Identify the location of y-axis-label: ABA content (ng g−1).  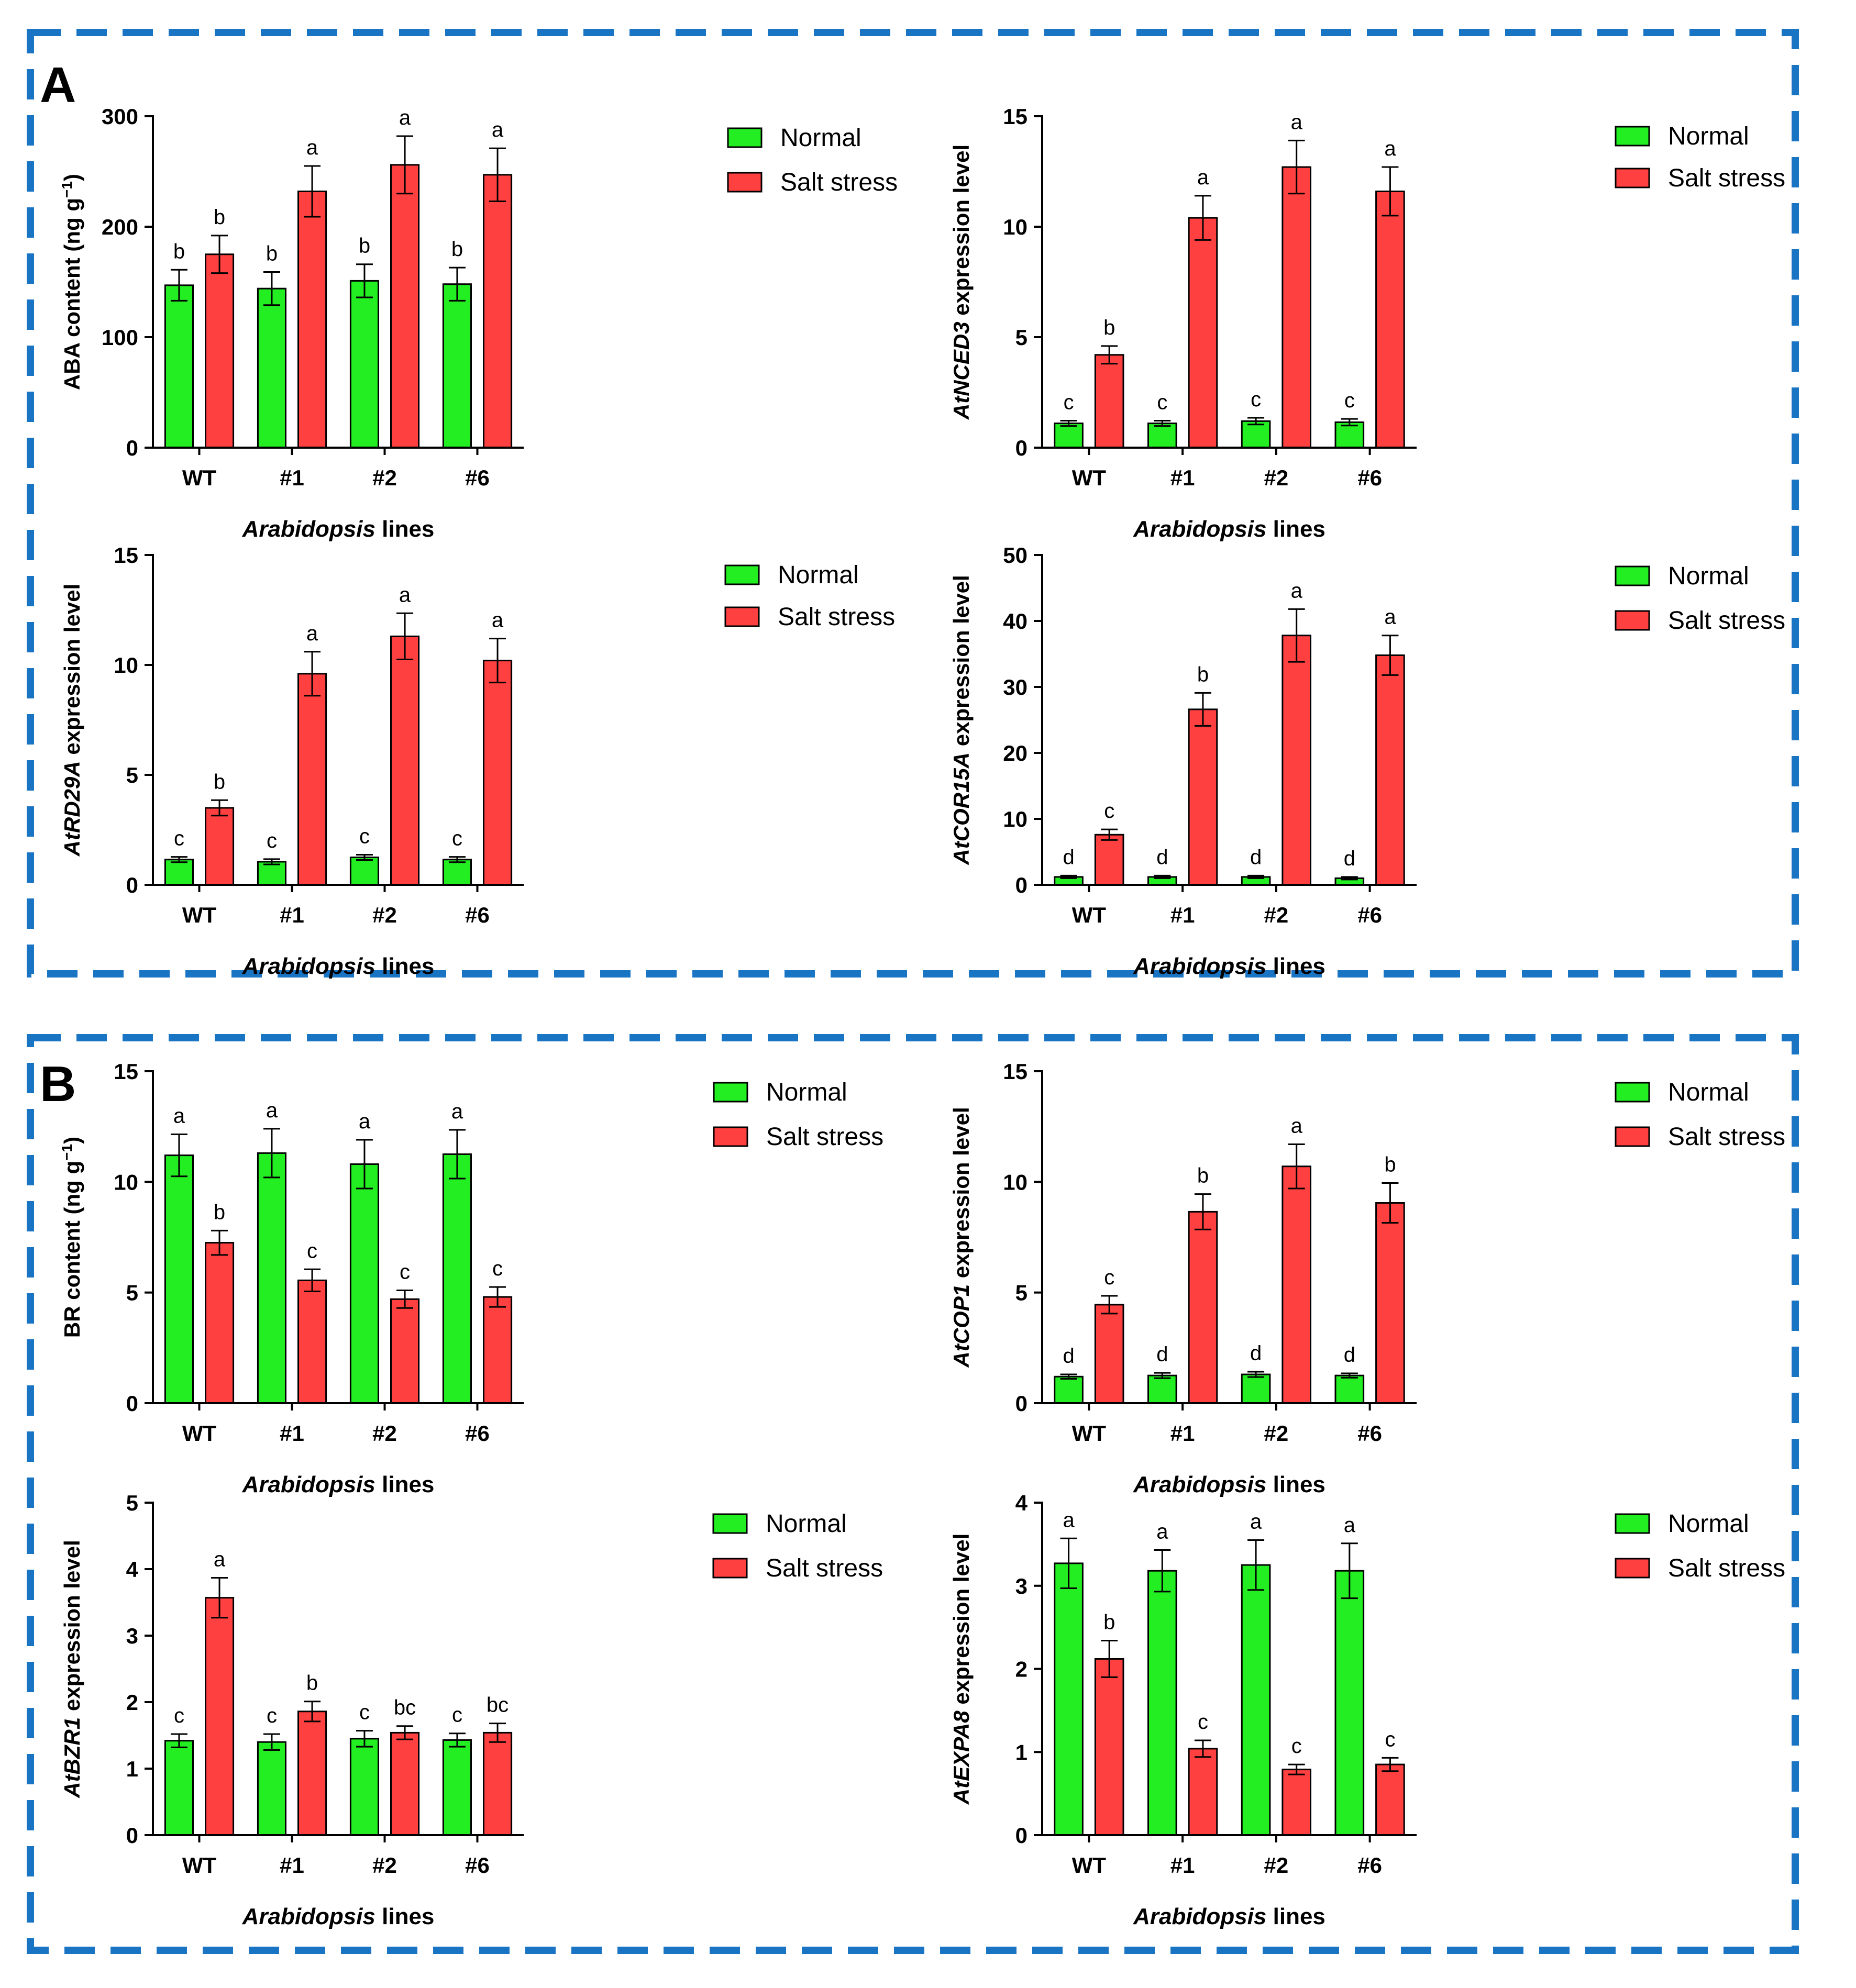
(72, 282).